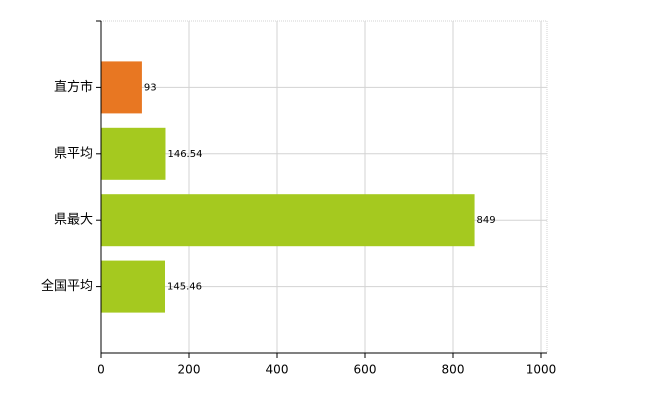  I want to click on x-tick-label: 200, so click(189, 370).